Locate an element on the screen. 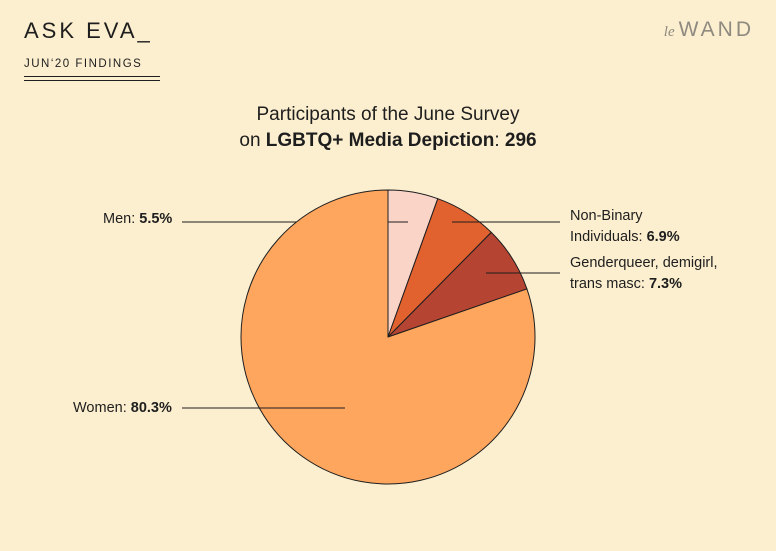 The image size is (776, 551). findings-subtitle: JUN‘20 FINDINGS is located at coordinates (83, 64).